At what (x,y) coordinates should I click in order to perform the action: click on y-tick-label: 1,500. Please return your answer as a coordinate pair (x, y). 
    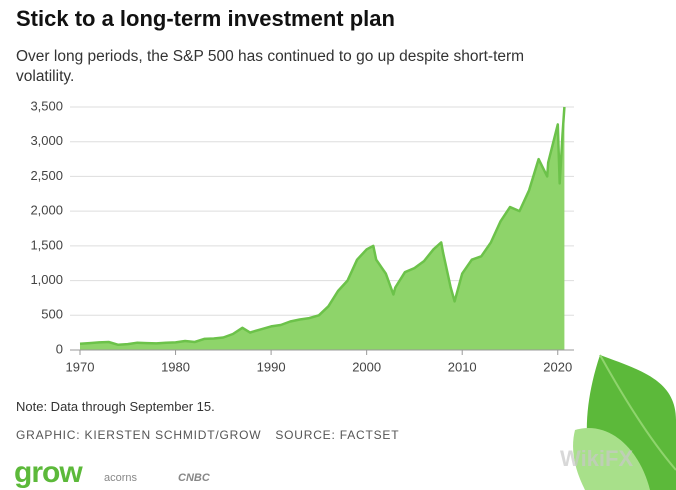
    Looking at the image, I should click on (46, 244).